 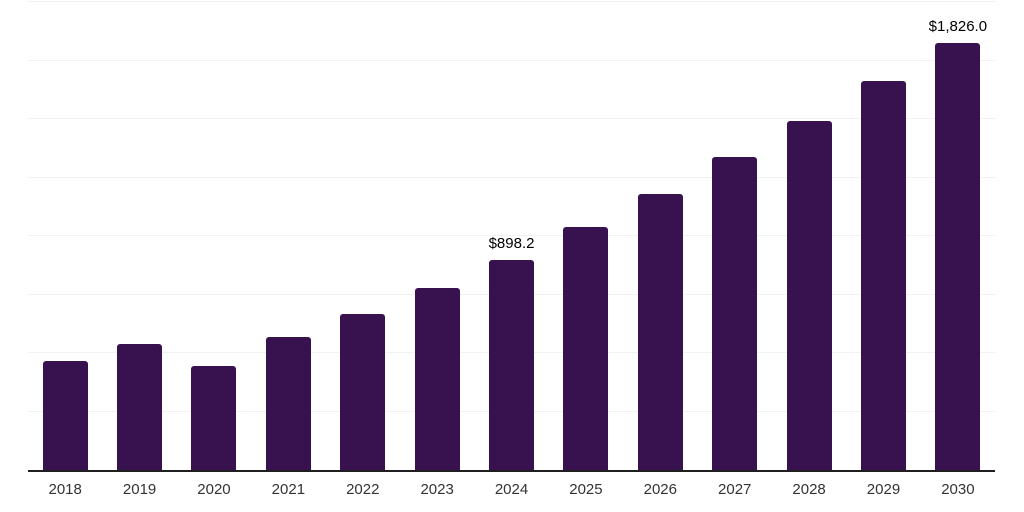 I want to click on bar-2019, so click(x=140, y=406).